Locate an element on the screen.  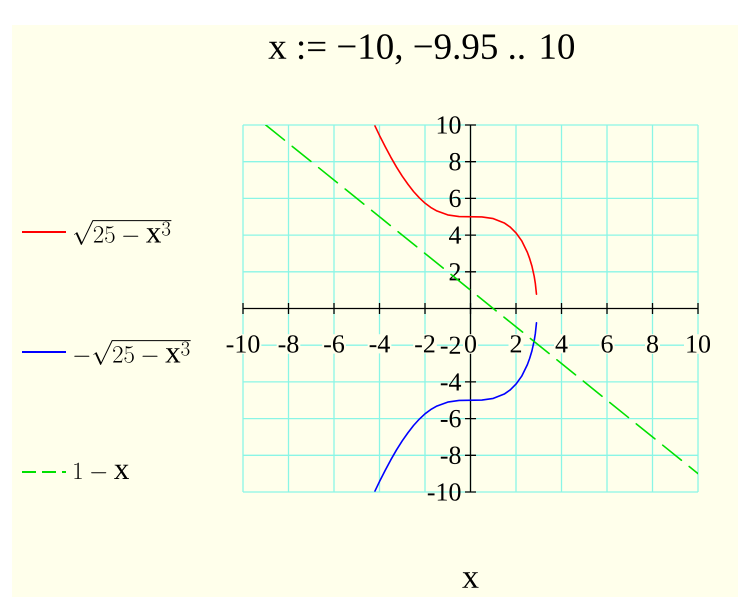
legend-label: $-\sqrt{25-\mathrm{x}^{3}}$ is located at coordinates (132, 352).